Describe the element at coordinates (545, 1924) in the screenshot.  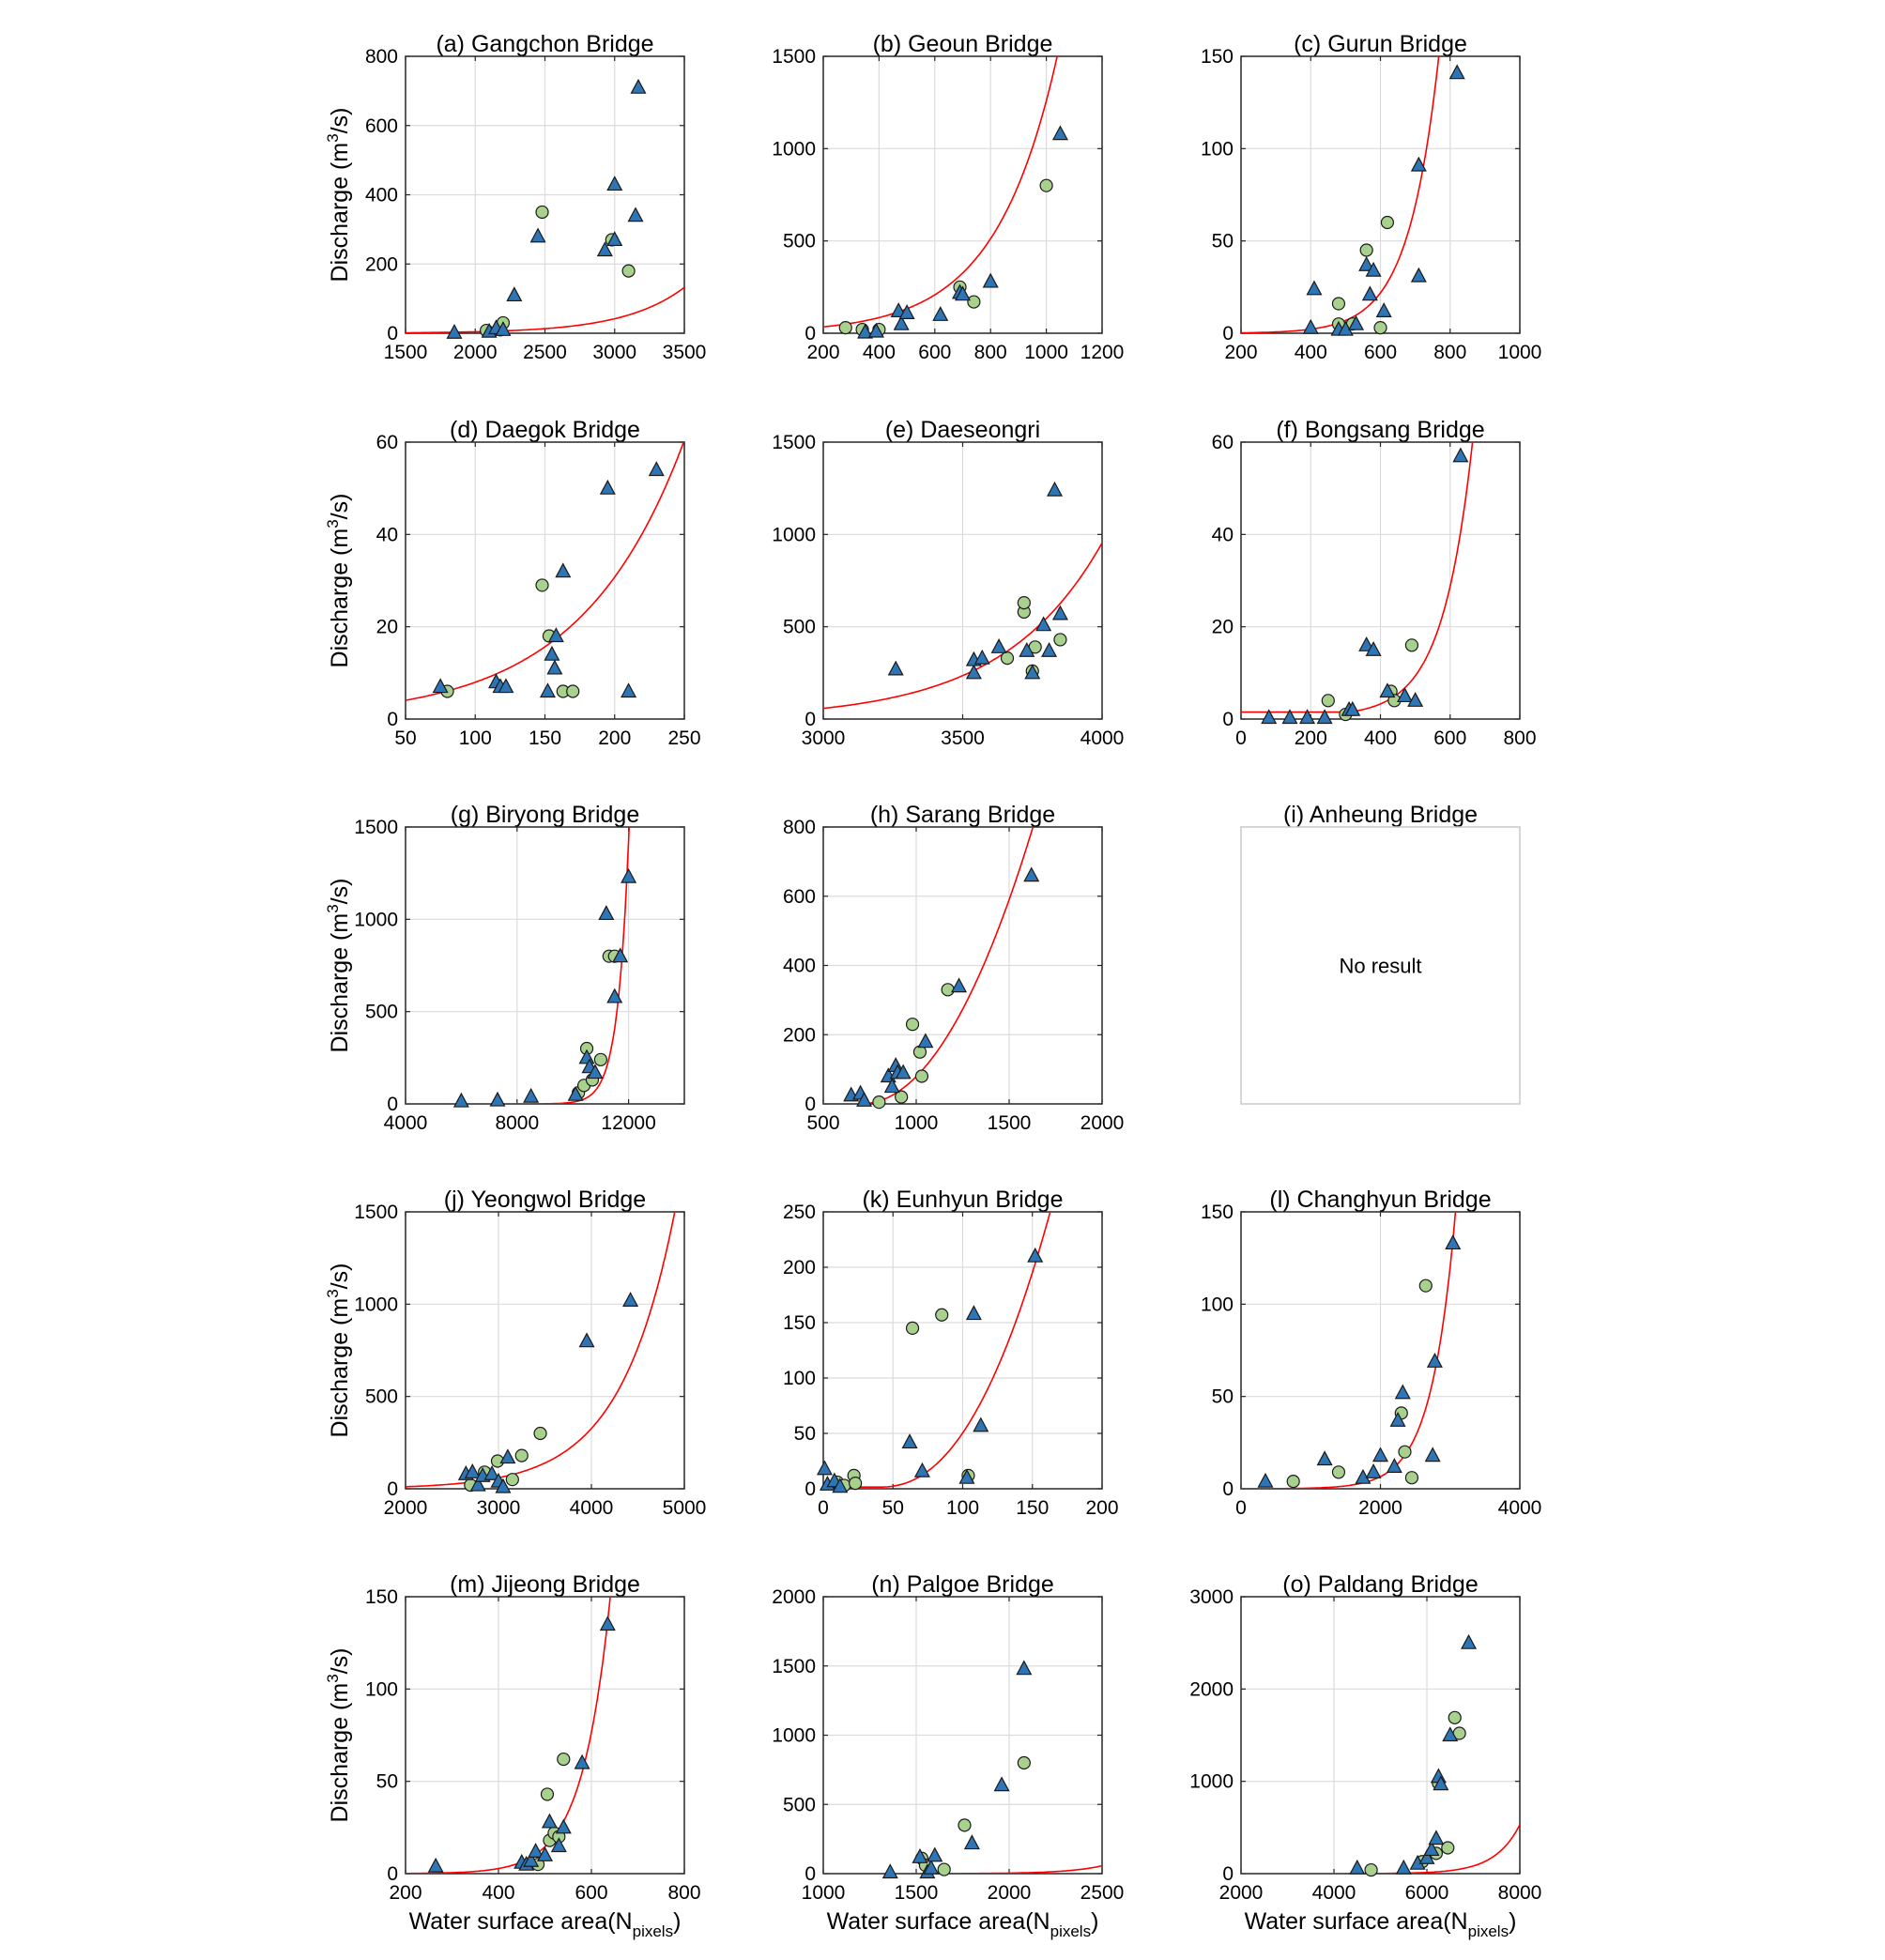
I see `x-axis-label: Water surface area(Npixels)` at that location.